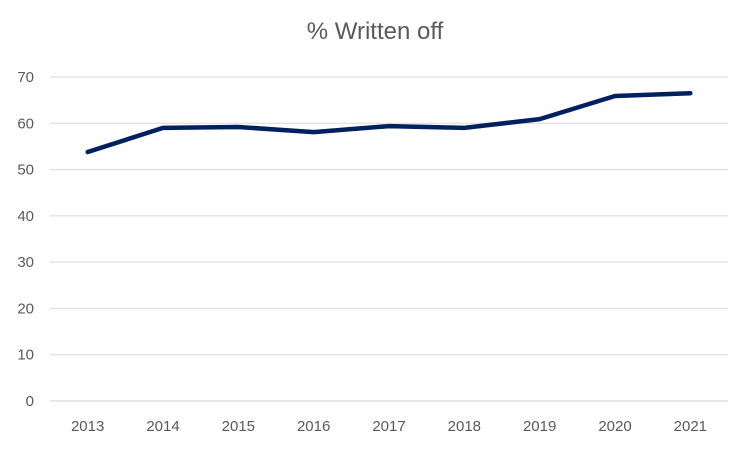 The image size is (750, 450). What do you see at coordinates (25, 77) in the screenshot?
I see `y-tick-label: 70` at bounding box center [25, 77].